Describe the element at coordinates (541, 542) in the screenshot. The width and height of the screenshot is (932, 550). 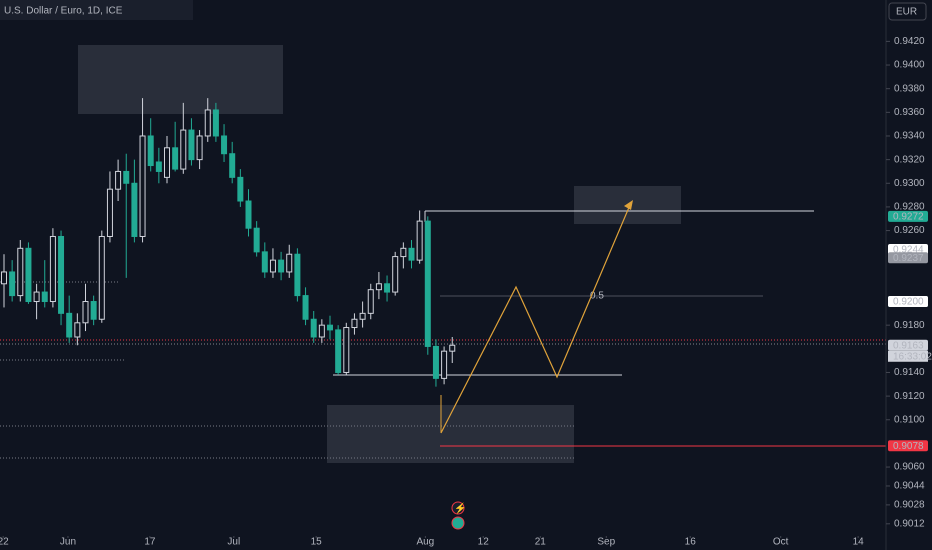
I see `x-tick-label: 21` at that location.